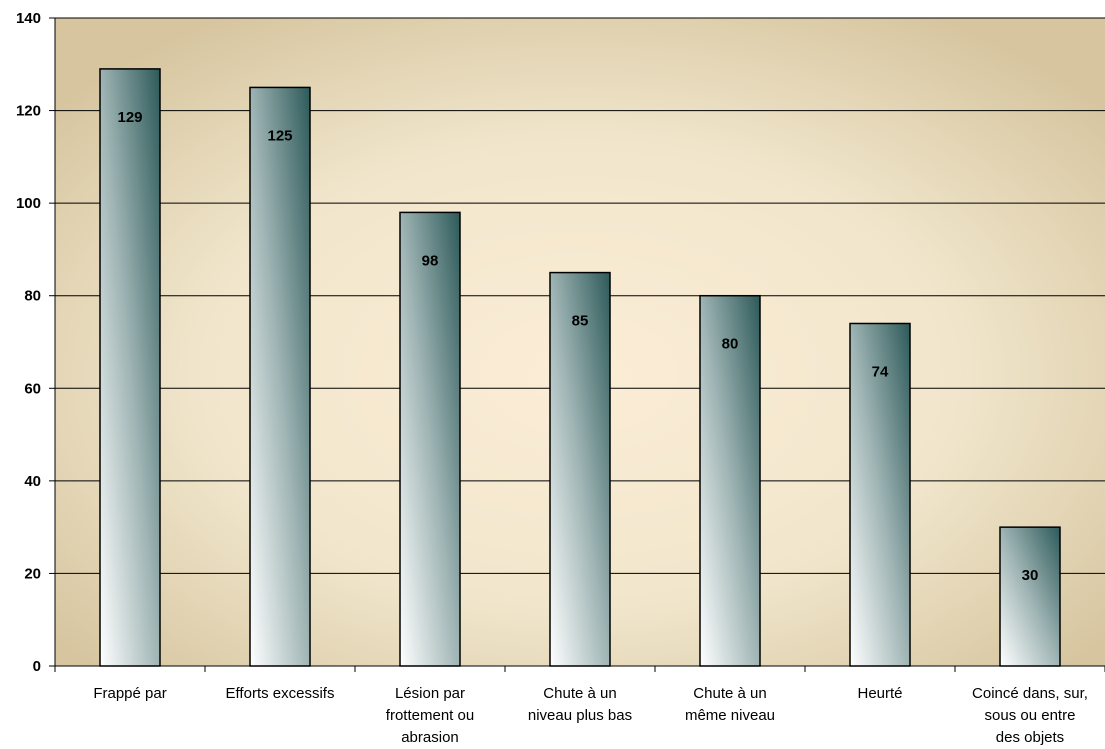 This screenshot has width=1105, height=749. Describe the element at coordinates (32, 481) in the screenshot. I see `y-tick-label: 40` at that location.